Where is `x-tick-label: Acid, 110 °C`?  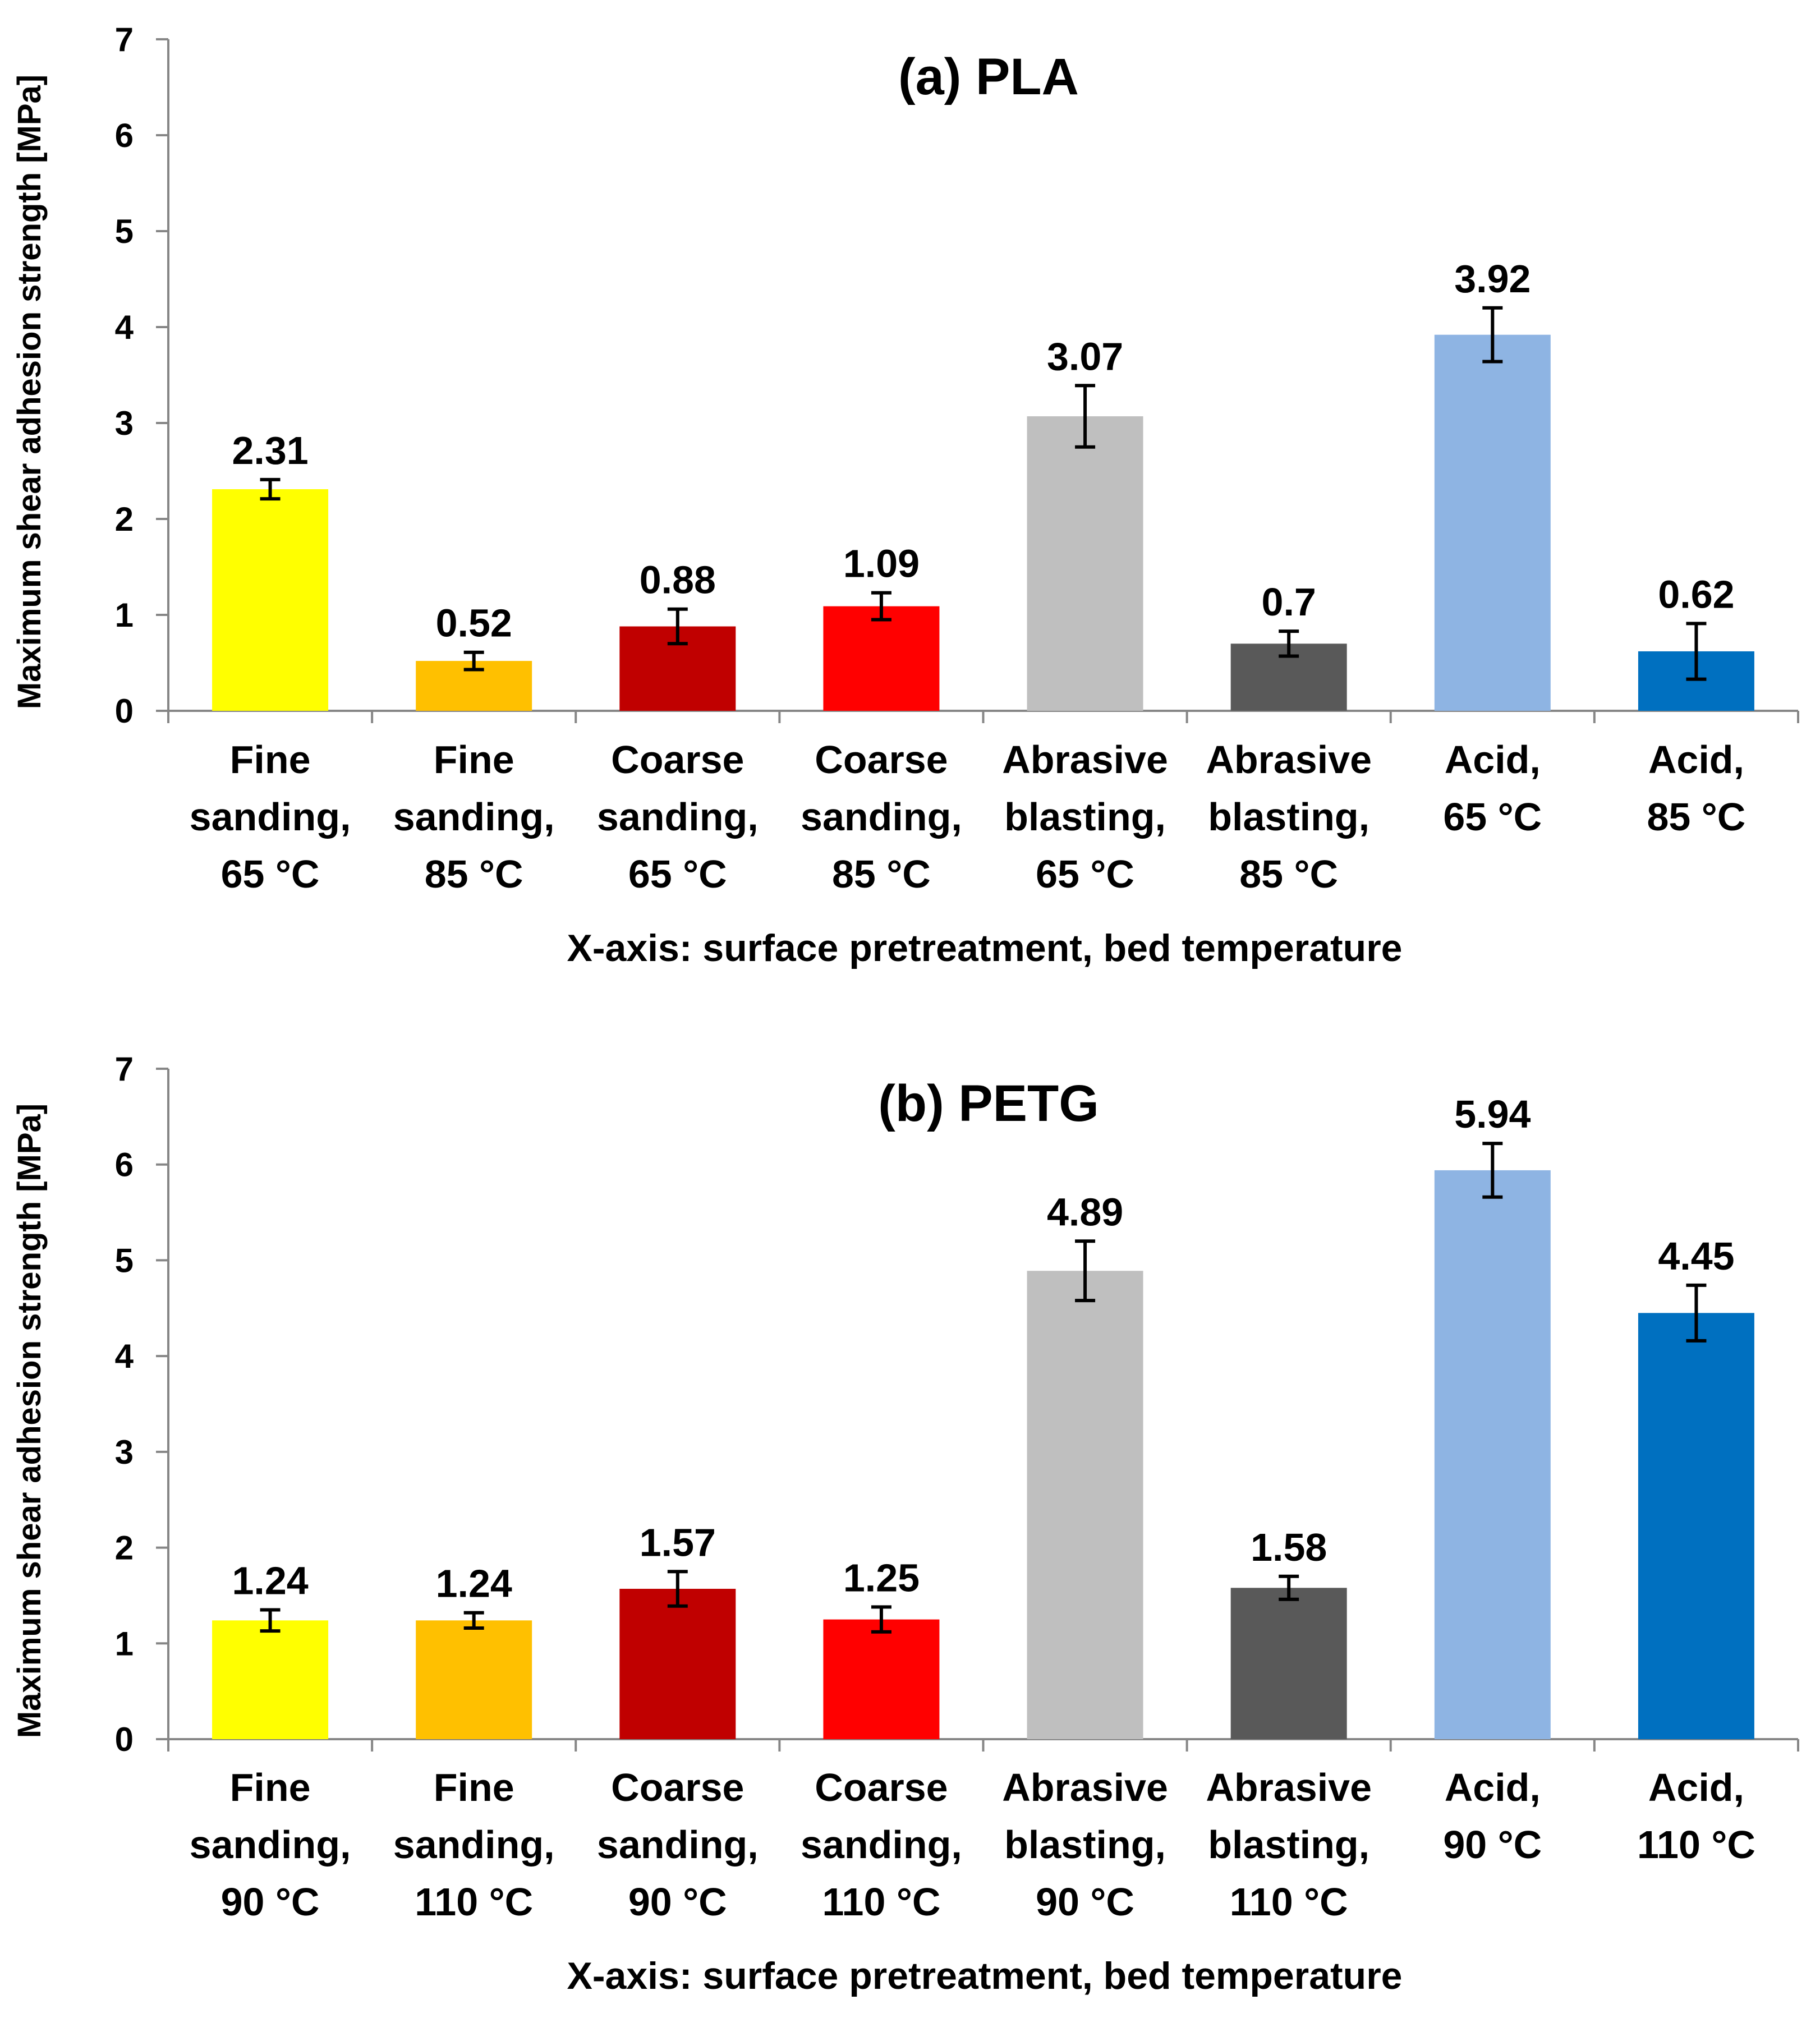
x-tick-label: Acid, 110 °C is located at coordinates (1696, 1817).